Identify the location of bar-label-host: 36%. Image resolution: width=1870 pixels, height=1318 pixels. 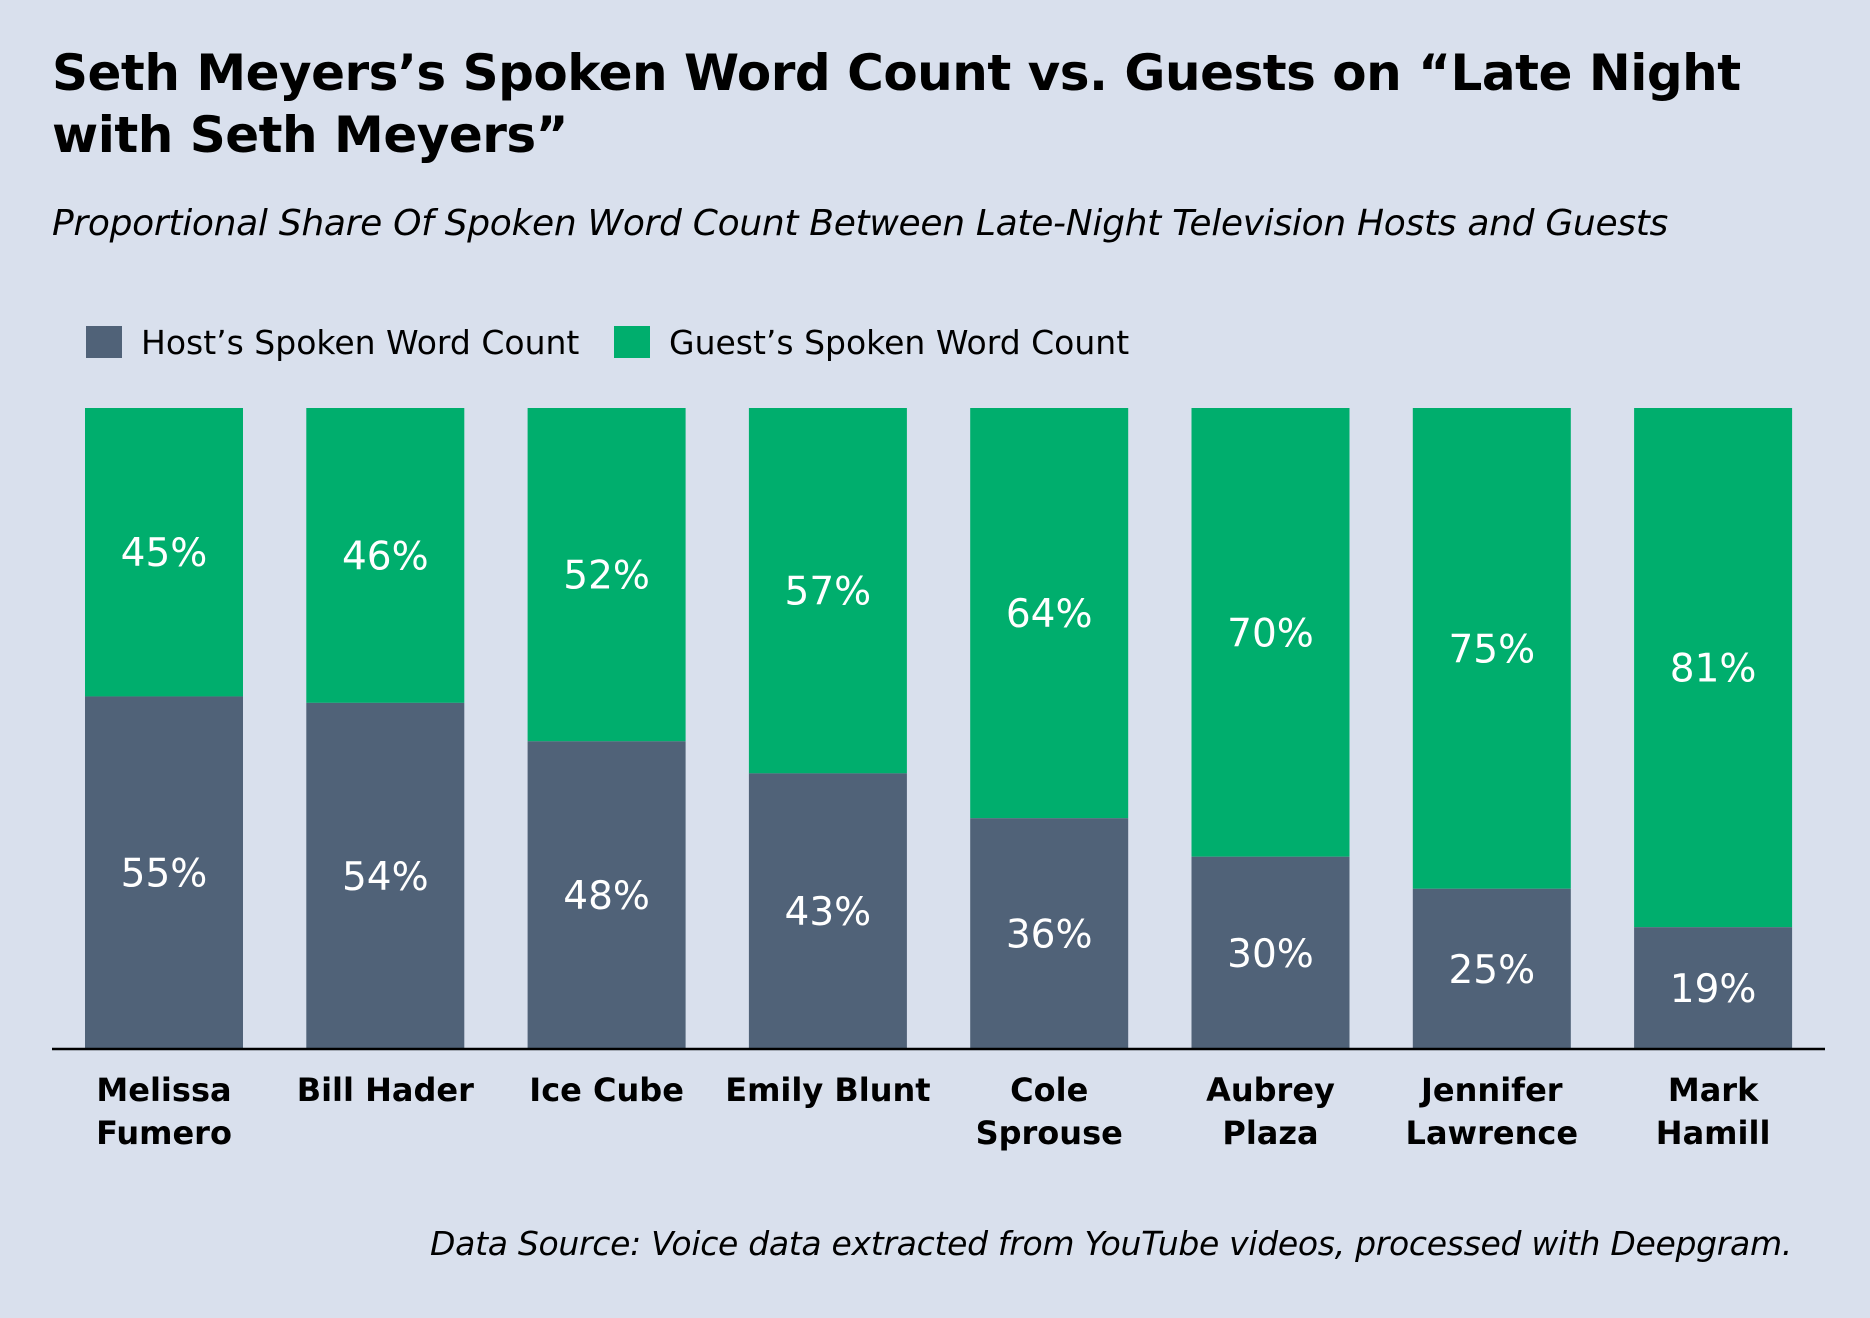
(1049, 935).